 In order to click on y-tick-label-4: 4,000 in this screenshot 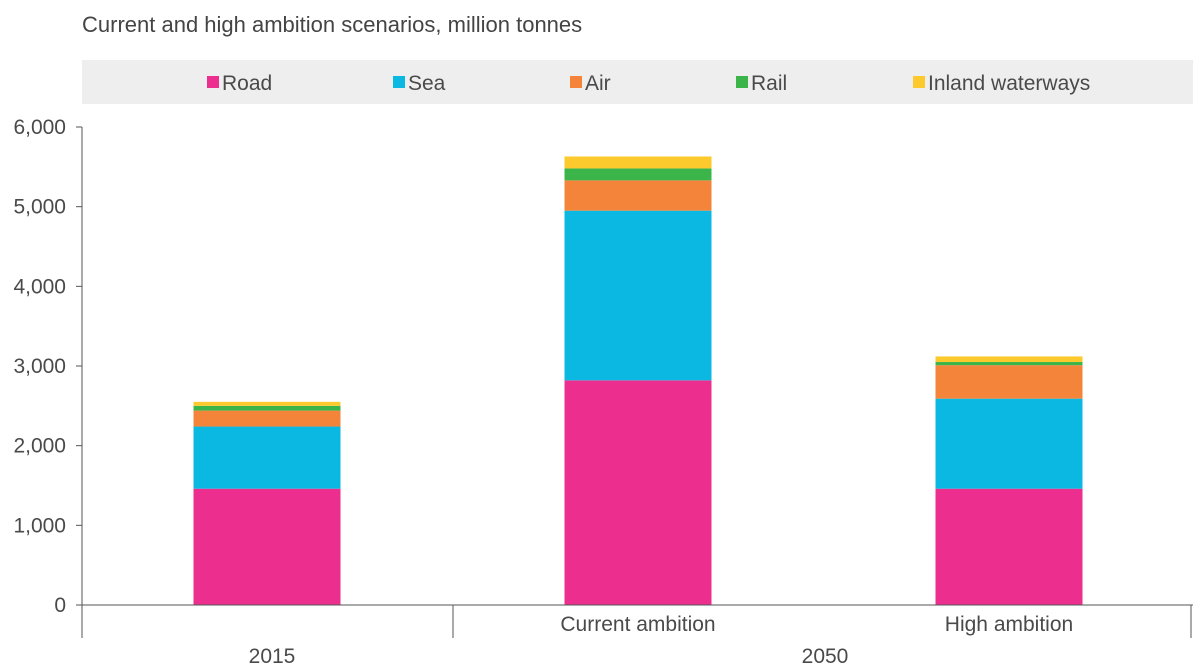, I will do `click(39, 286)`.